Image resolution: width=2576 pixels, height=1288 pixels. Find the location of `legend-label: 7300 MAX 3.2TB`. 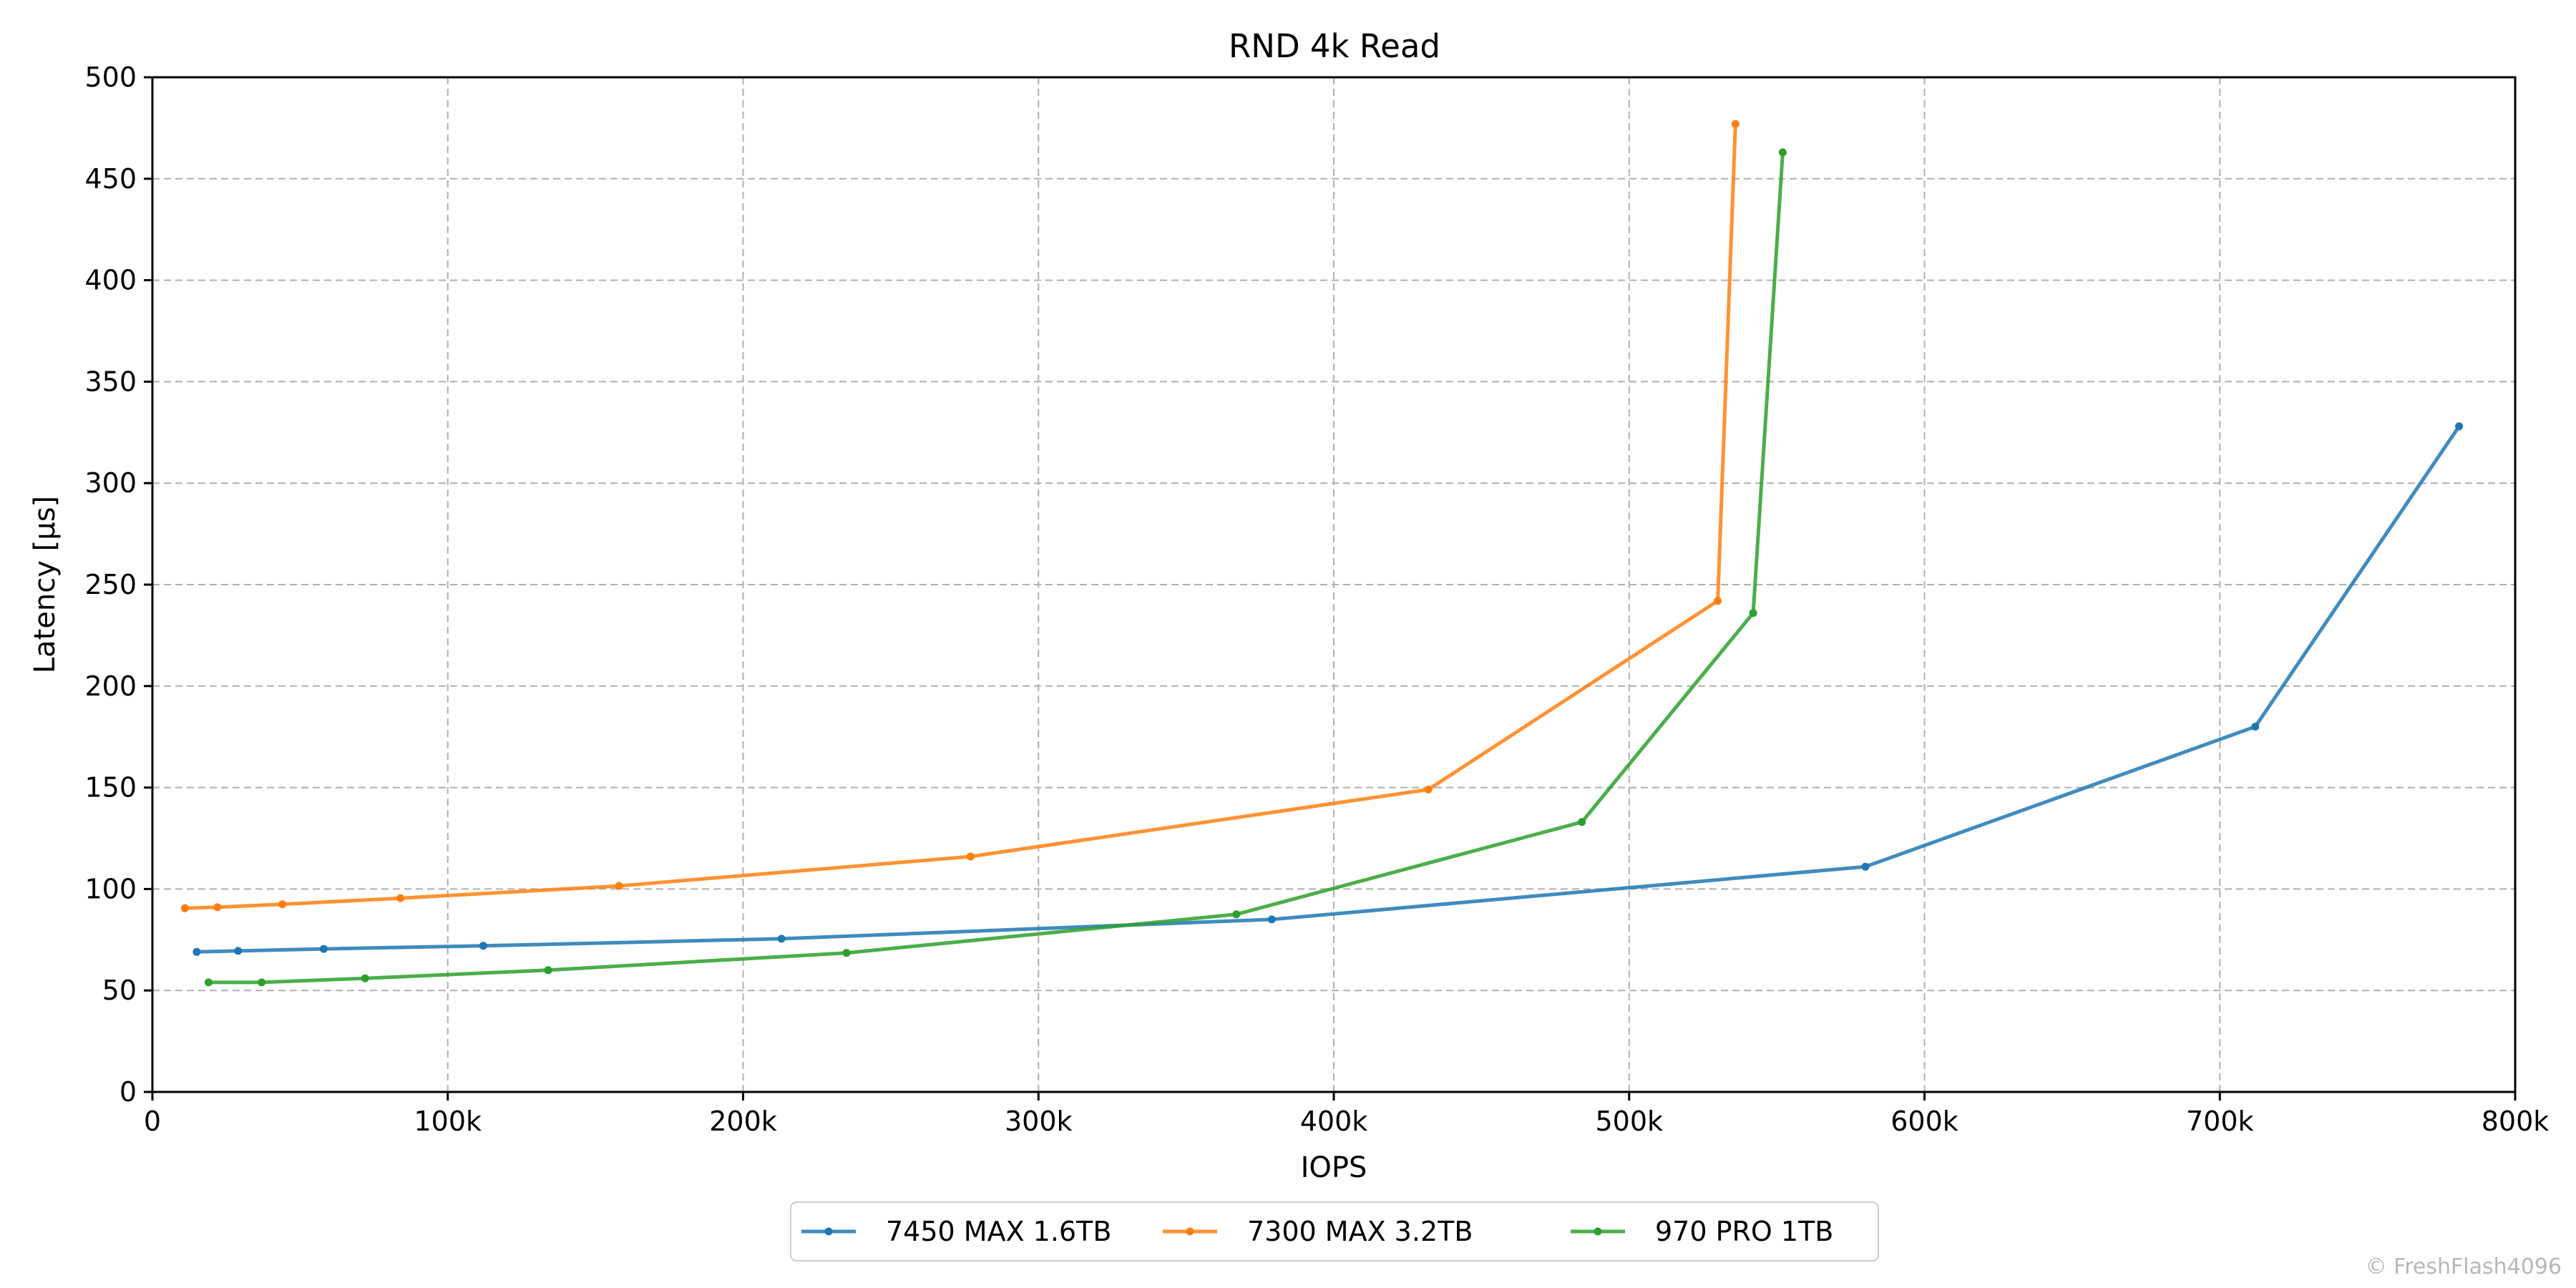

legend-label: 7300 MAX 3.2TB is located at coordinates (1360, 1231).